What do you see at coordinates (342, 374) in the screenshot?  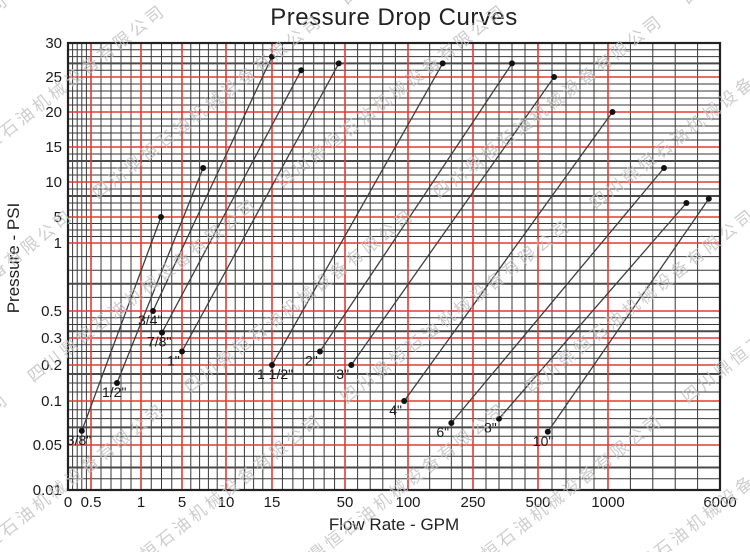 I see `point-label: 3"` at bounding box center [342, 374].